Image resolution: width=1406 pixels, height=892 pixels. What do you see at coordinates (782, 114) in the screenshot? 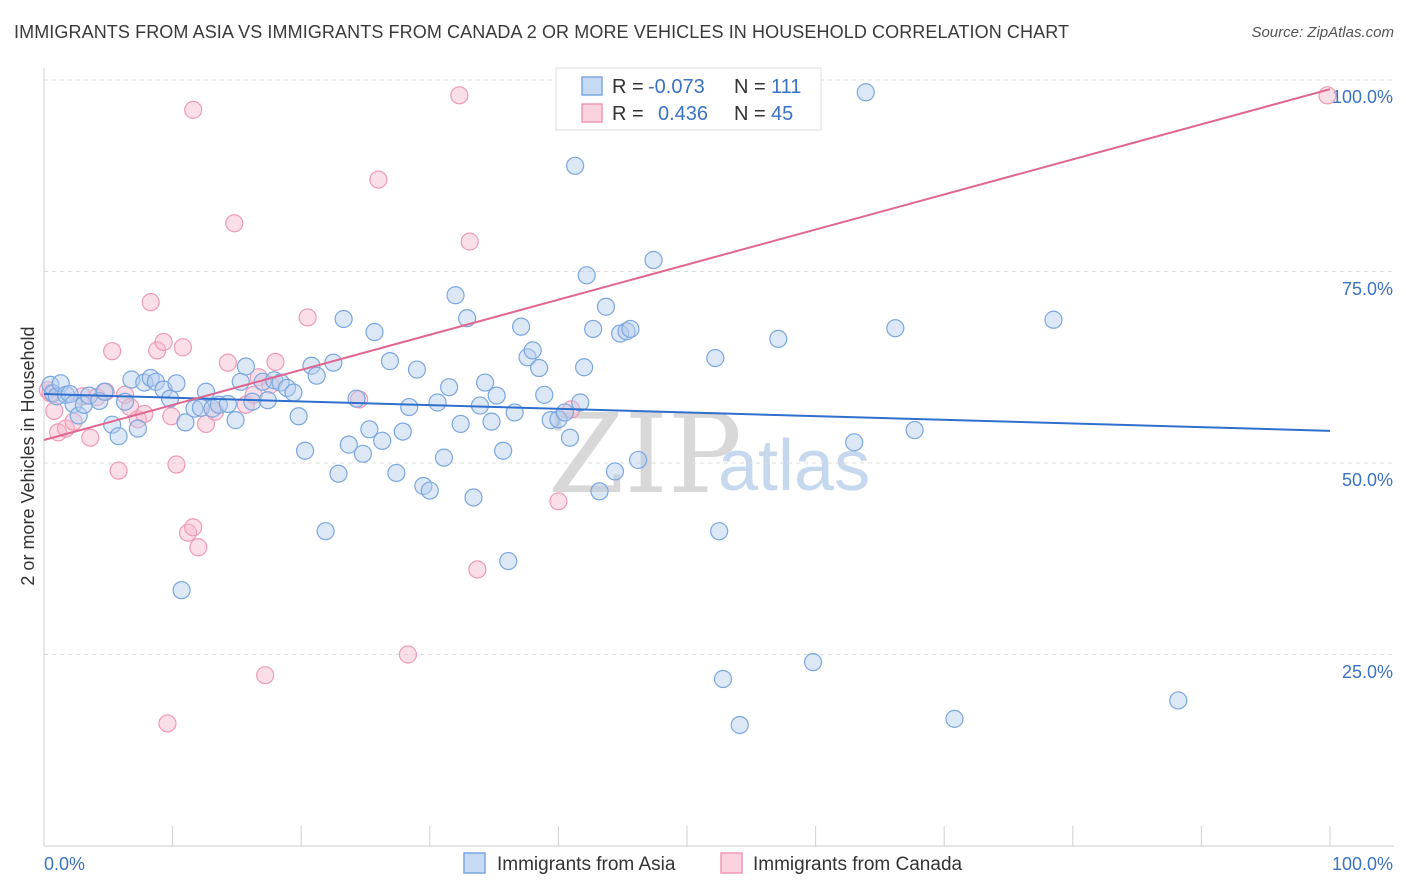
I see `legend-n-value-canada: 45` at bounding box center [782, 114].